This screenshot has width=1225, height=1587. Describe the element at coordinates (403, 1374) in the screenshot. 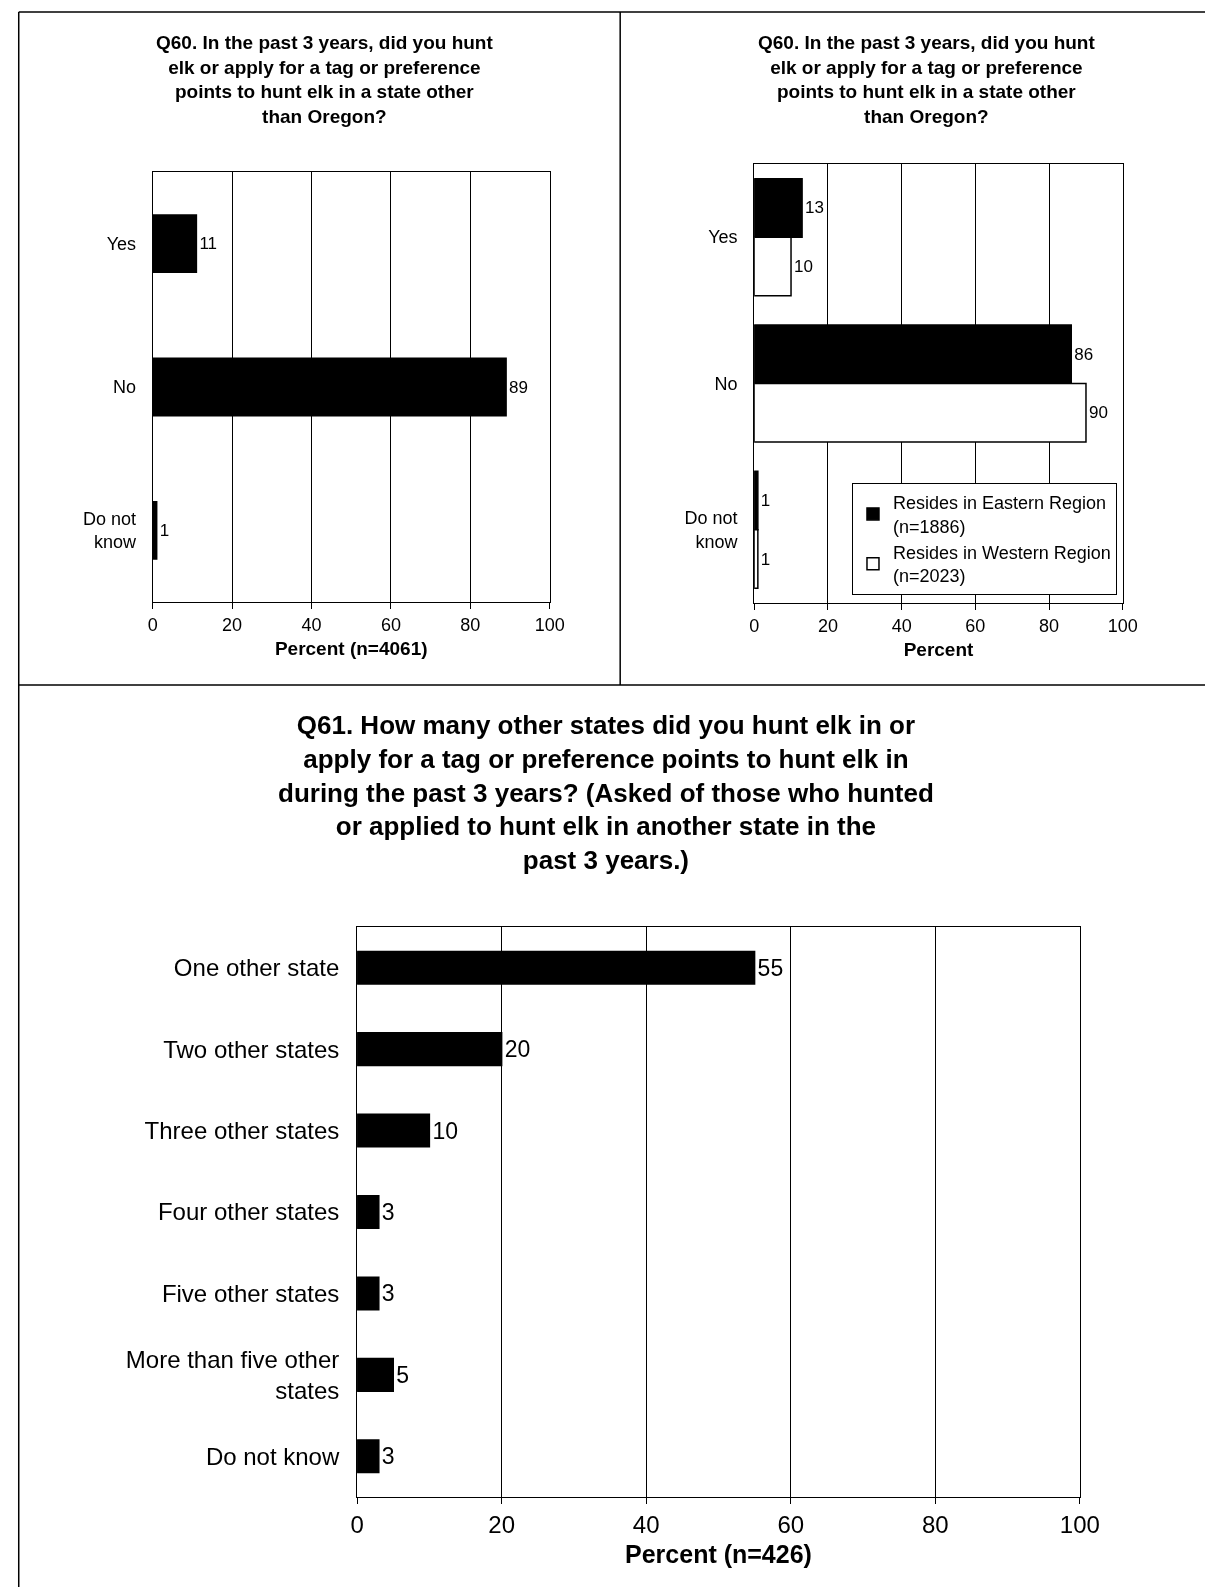

I see `data-label: 5` at that location.